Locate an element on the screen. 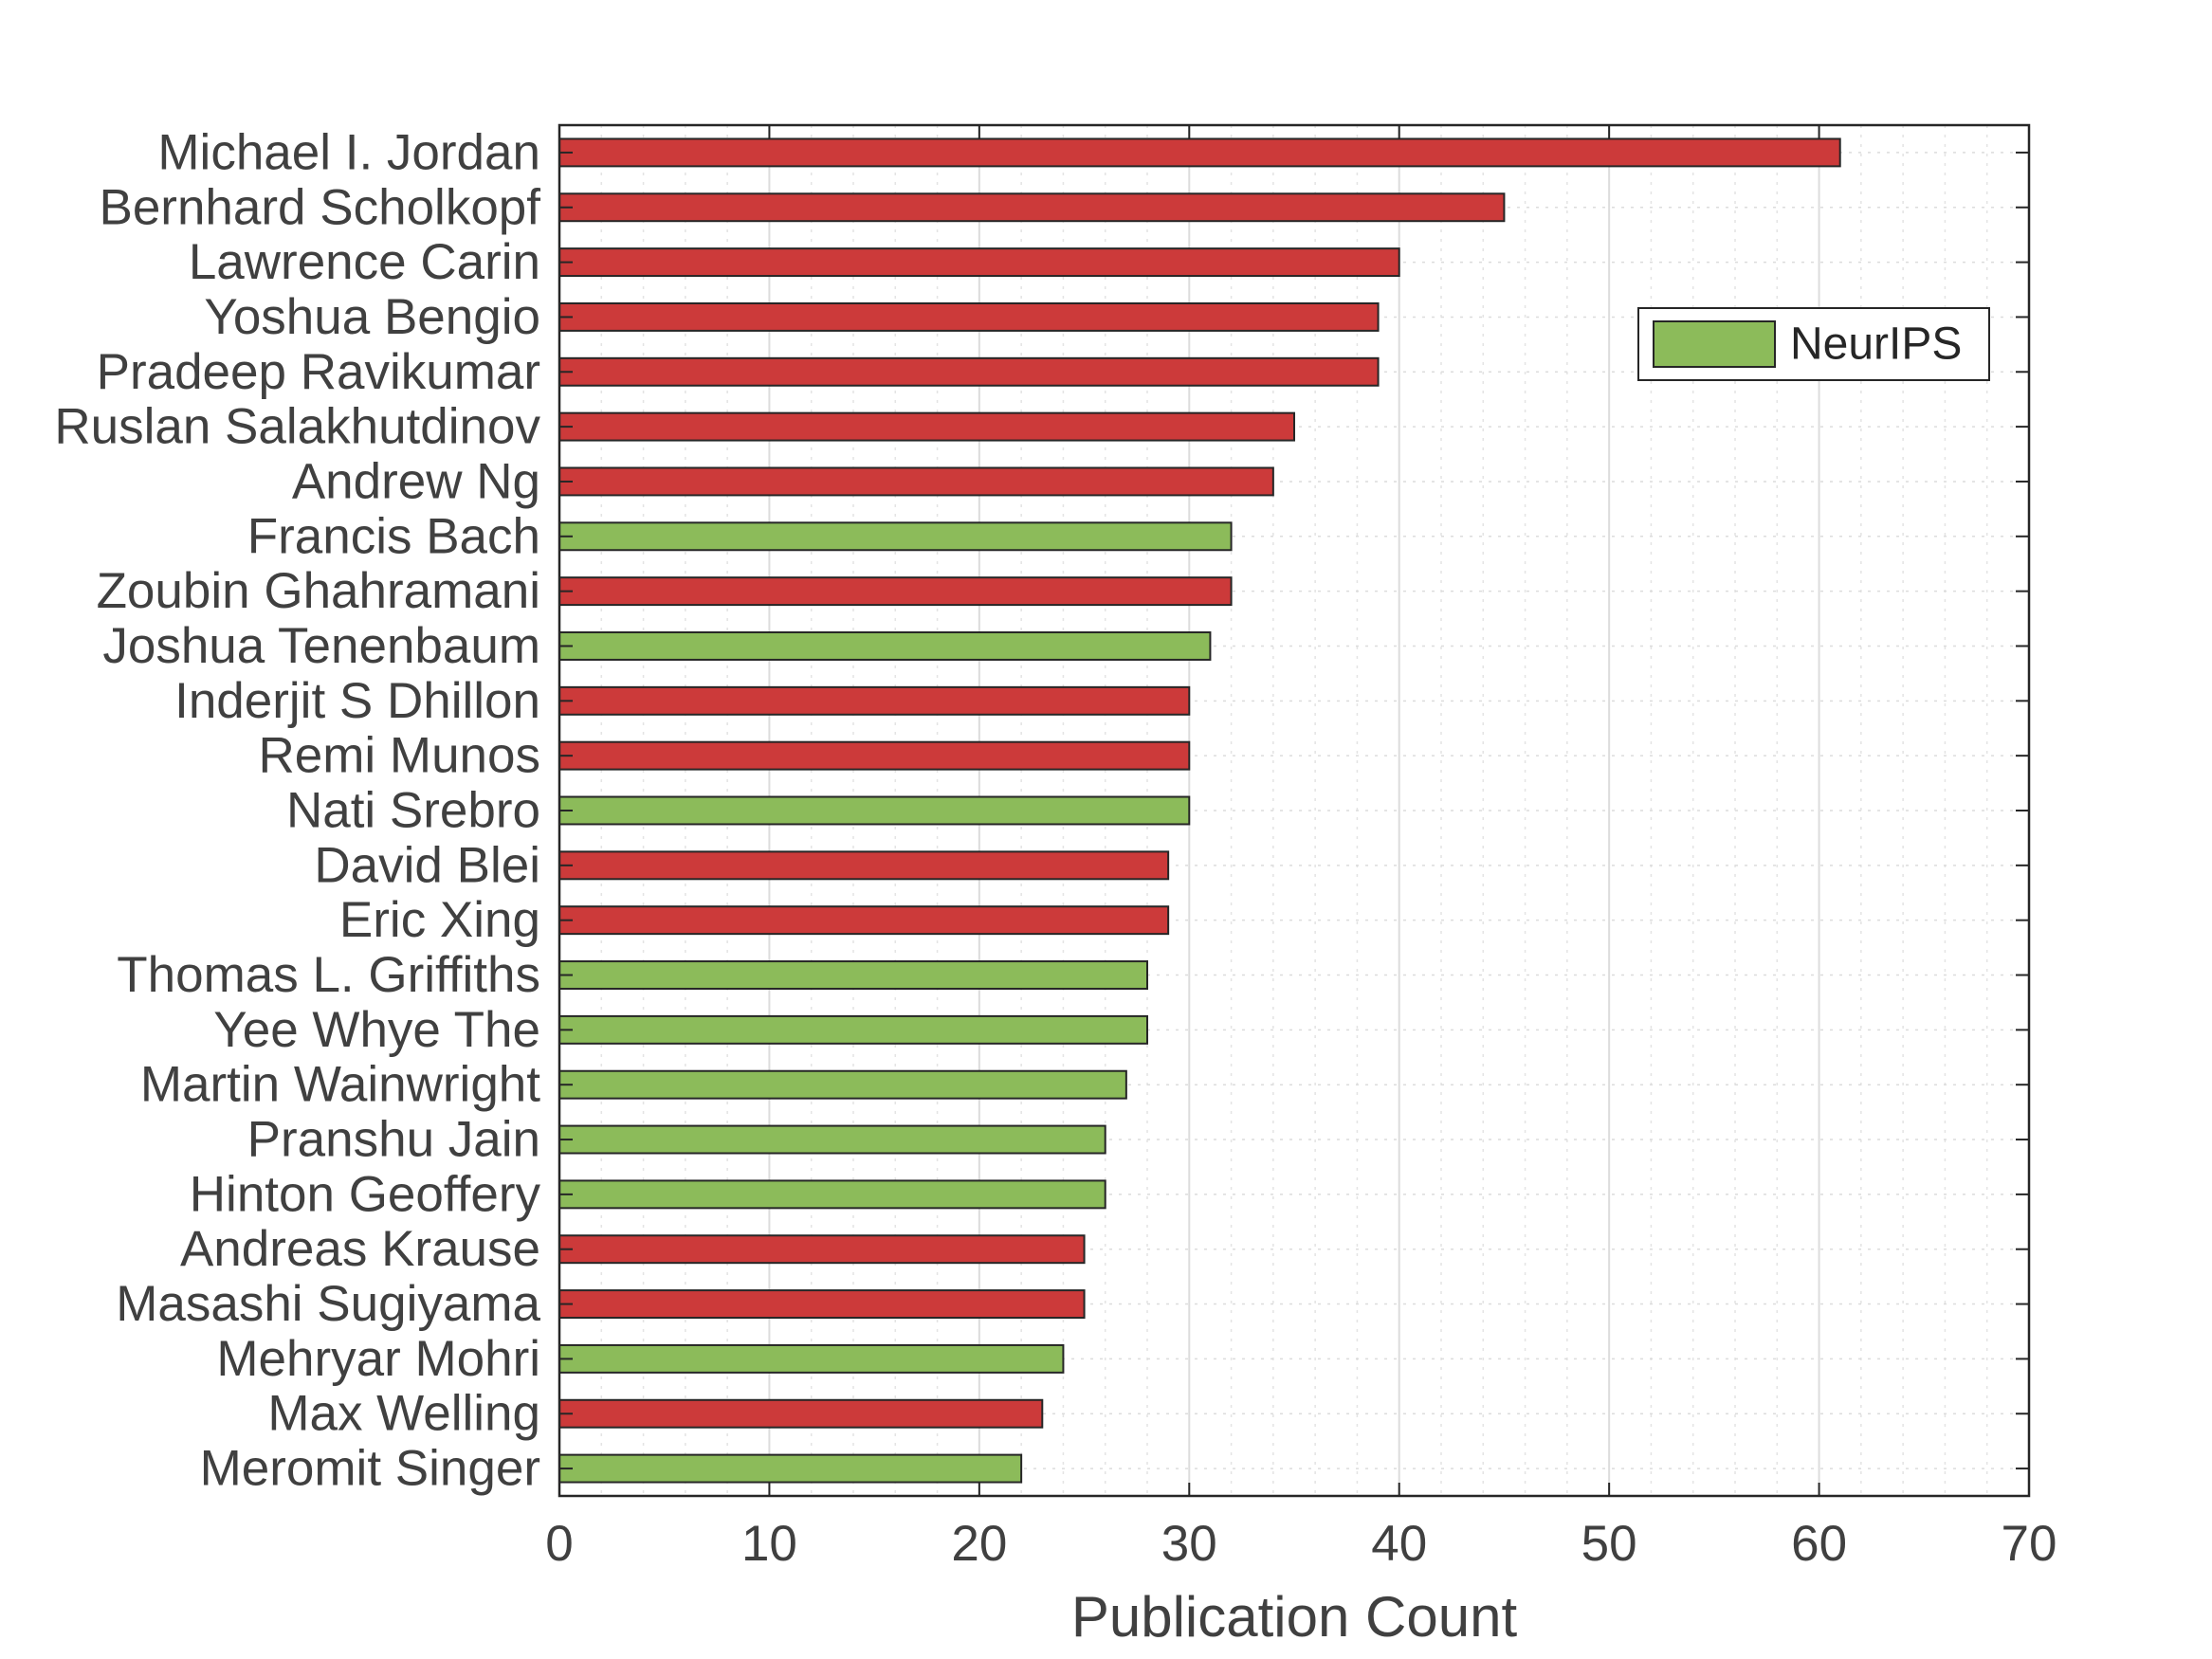  x-tick-label: 60 is located at coordinates (1819, 1544).